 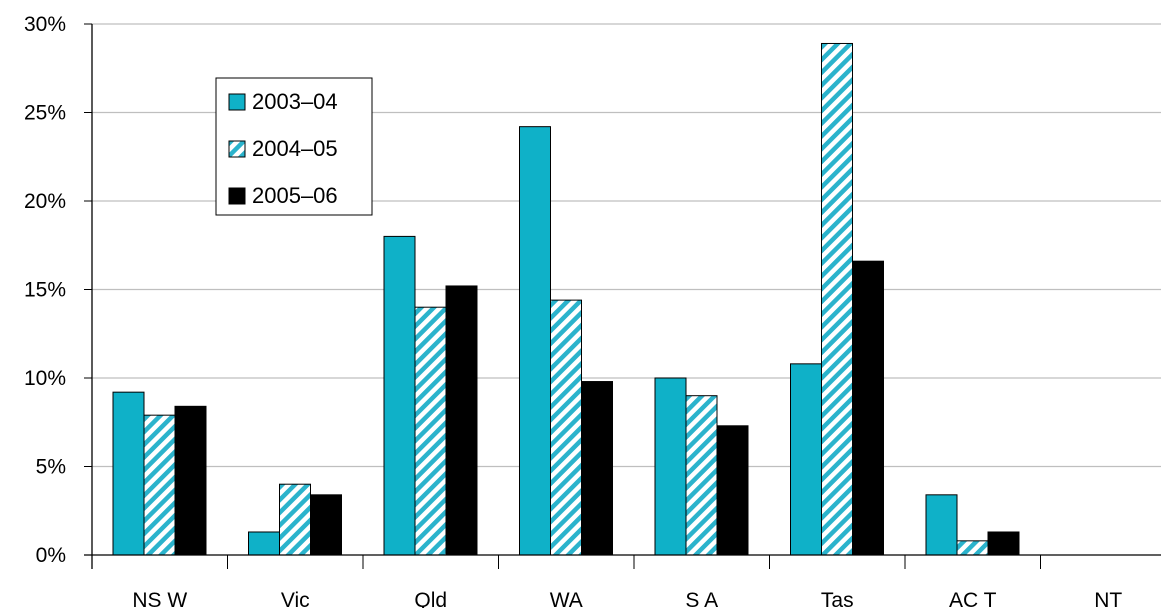 What do you see at coordinates (597, 468) in the screenshot?
I see `bar-2005-06-wa` at bounding box center [597, 468].